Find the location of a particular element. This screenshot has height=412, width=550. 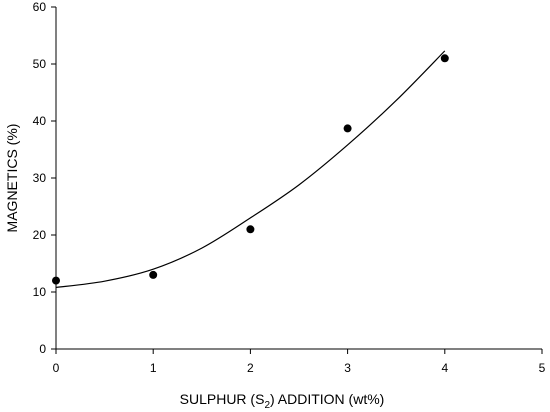

x-axis-title-subscript: 2 is located at coordinates (267, 405).